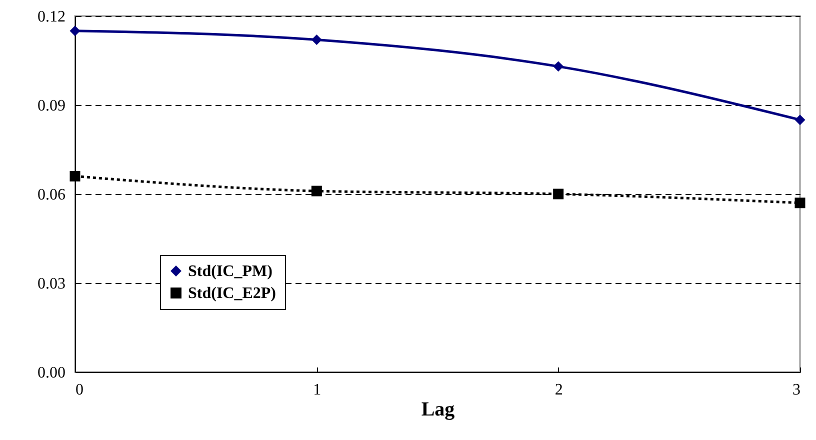 This screenshot has height=440, width=816. Describe the element at coordinates (52, 195) in the screenshot. I see `y-tick-label: 0.06` at that location.